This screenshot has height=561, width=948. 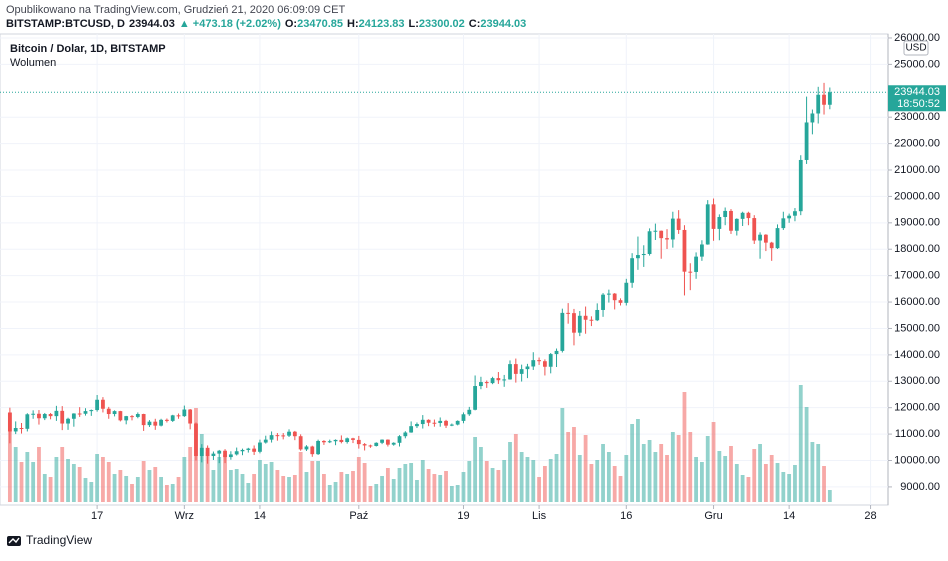 What do you see at coordinates (917, 302) in the screenshot?
I see `y-tick-label: 16000.00` at bounding box center [917, 302].